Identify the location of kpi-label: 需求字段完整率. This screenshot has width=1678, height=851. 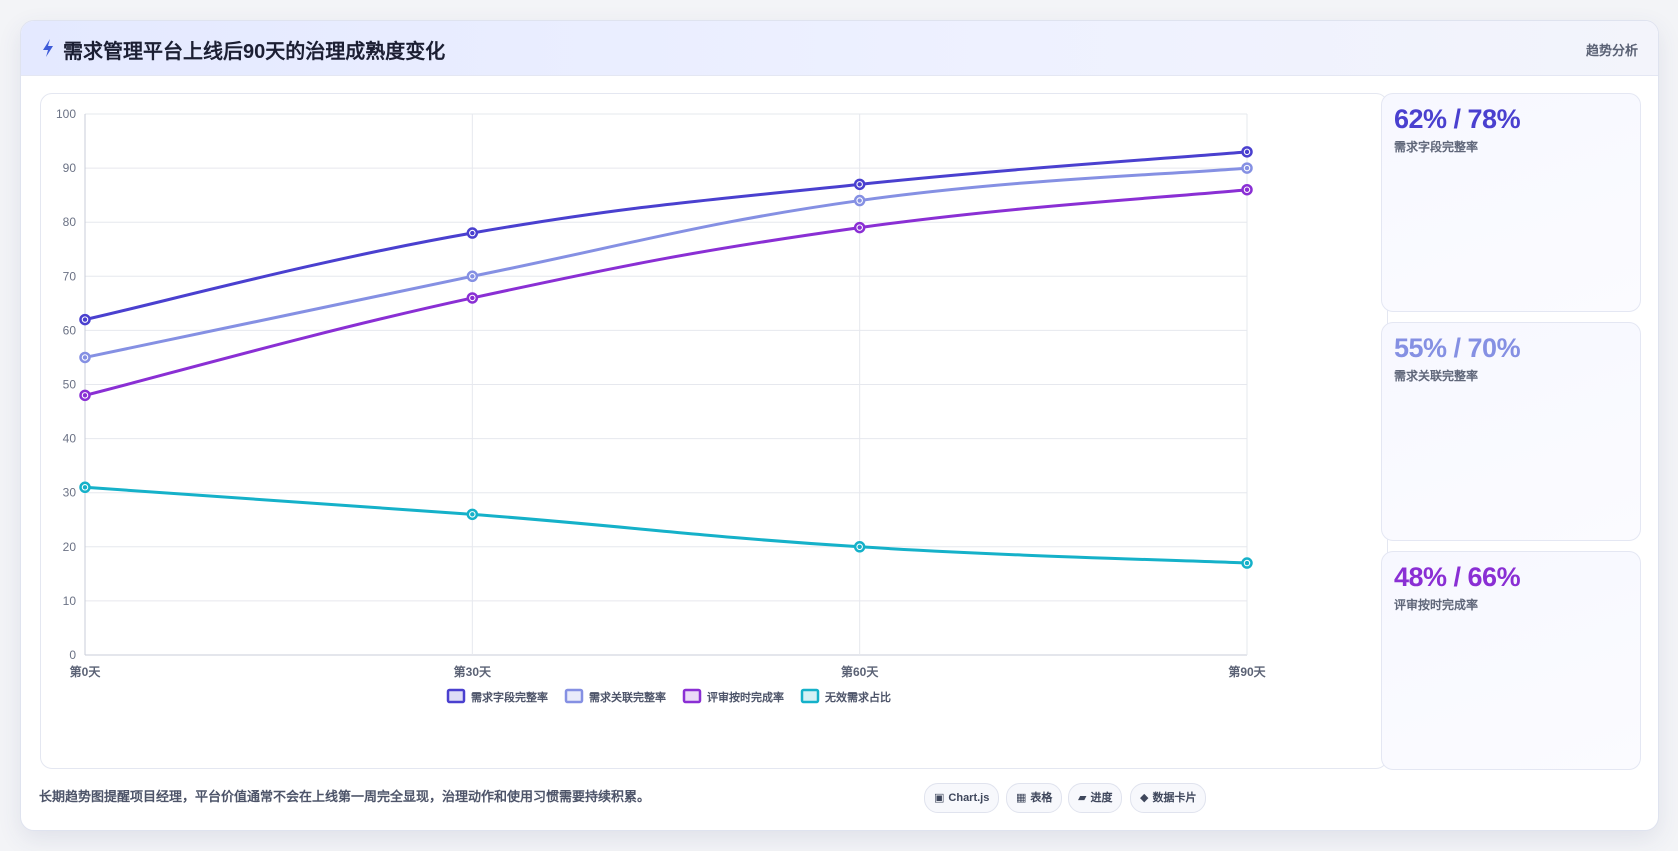
(1436, 147).